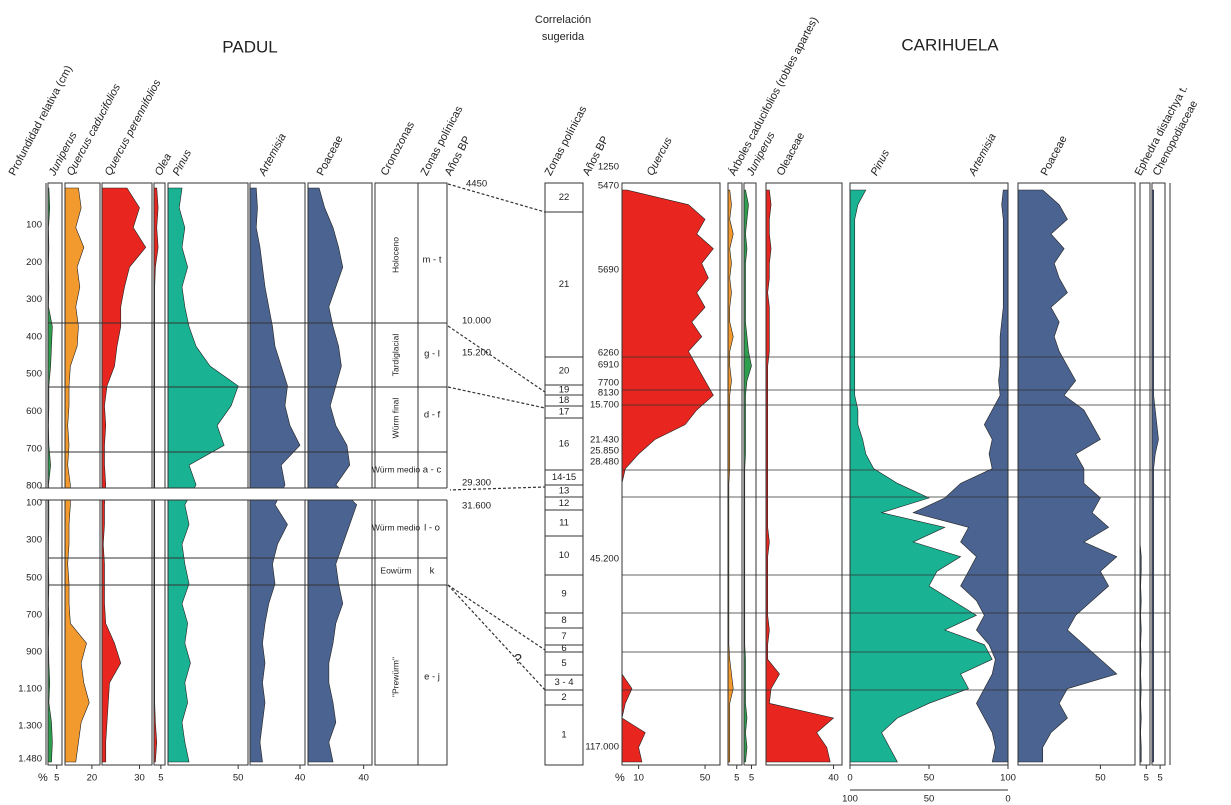 This screenshot has height=805, width=1231. Describe the element at coordinates (164, 165) in the screenshot. I see `column-header: Olea` at that location.